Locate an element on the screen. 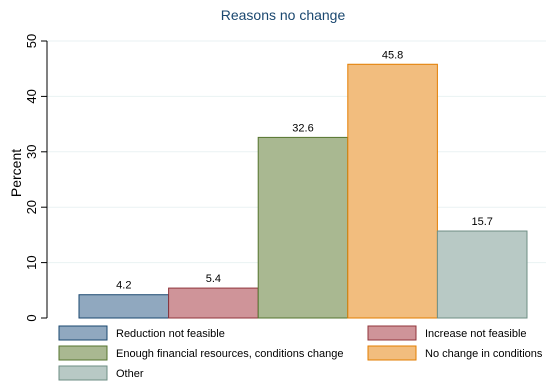  legend-label: Reduction not feasible is located at coordinates (170, 334).